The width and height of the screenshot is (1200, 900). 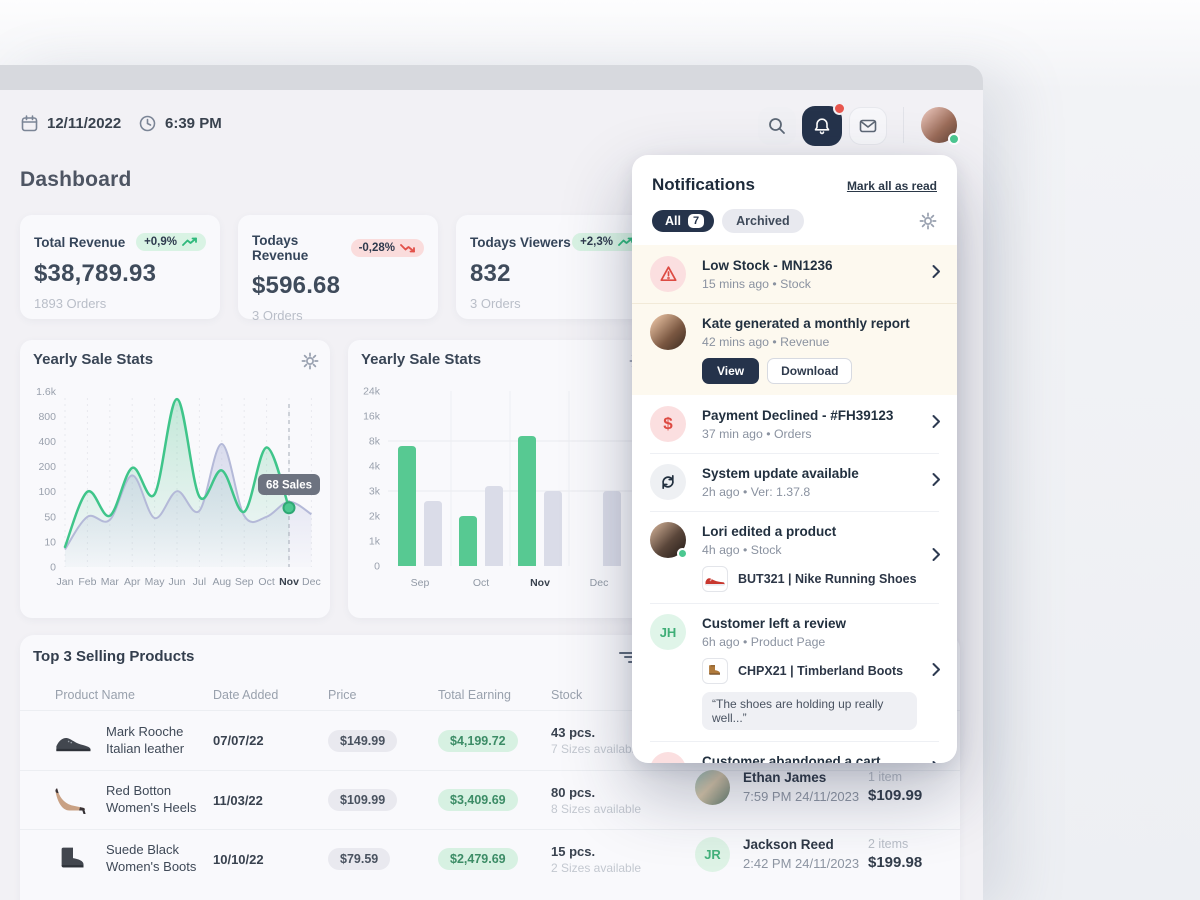 What do you see at coordinates (421, 359) in the screenshot?
I see `chart-title: Yearly Sale Stats` at bounding box center [421, 359].